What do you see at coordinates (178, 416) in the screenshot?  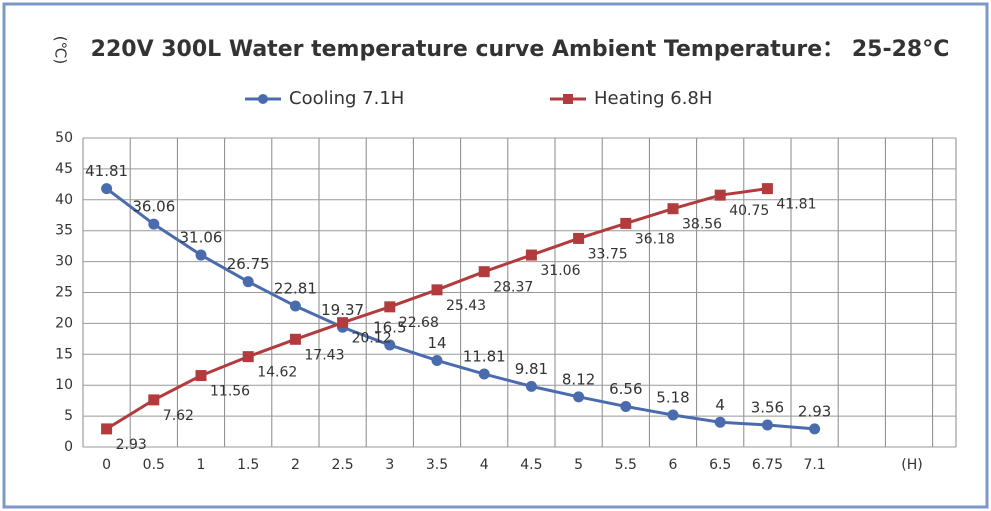 I see `data-label: 7.62` at bounding box center [178, 416].